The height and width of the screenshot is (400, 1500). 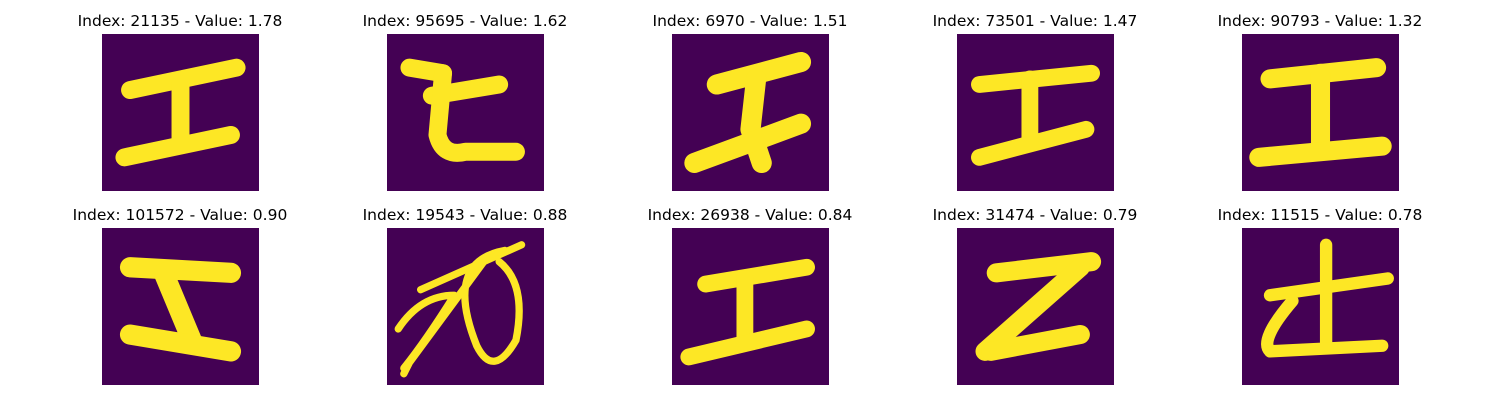 What do you see at coordinates (1320, 215) in the screenshot?
I see `panel-title: Index: 11515 - Value: 0.78` at bounding box center [1320, 215].